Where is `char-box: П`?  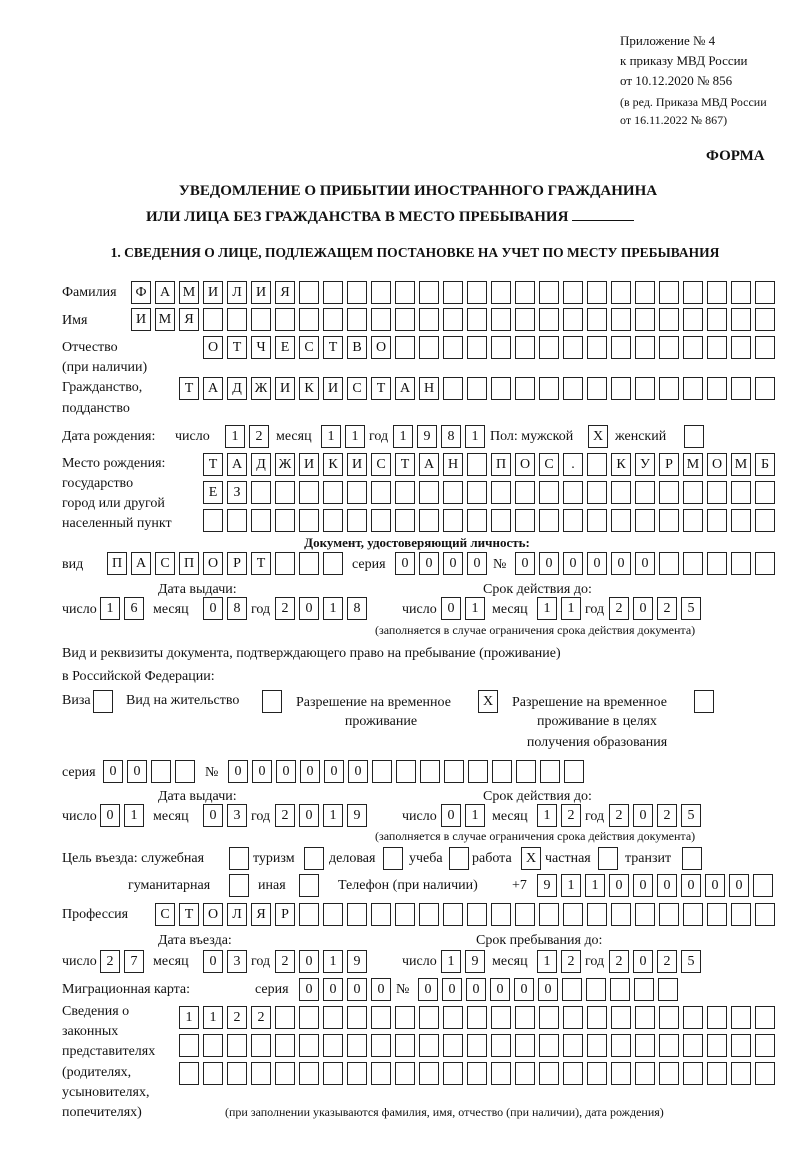 char-box: П is located at coordinates (189, 563).